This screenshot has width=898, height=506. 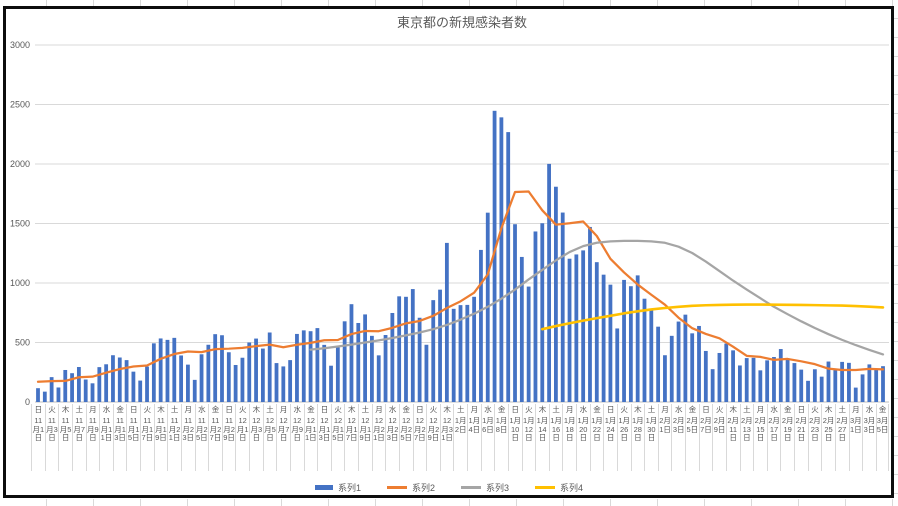 I want to click on x-tick-date: 3月5日, so click(x=882, y=425).